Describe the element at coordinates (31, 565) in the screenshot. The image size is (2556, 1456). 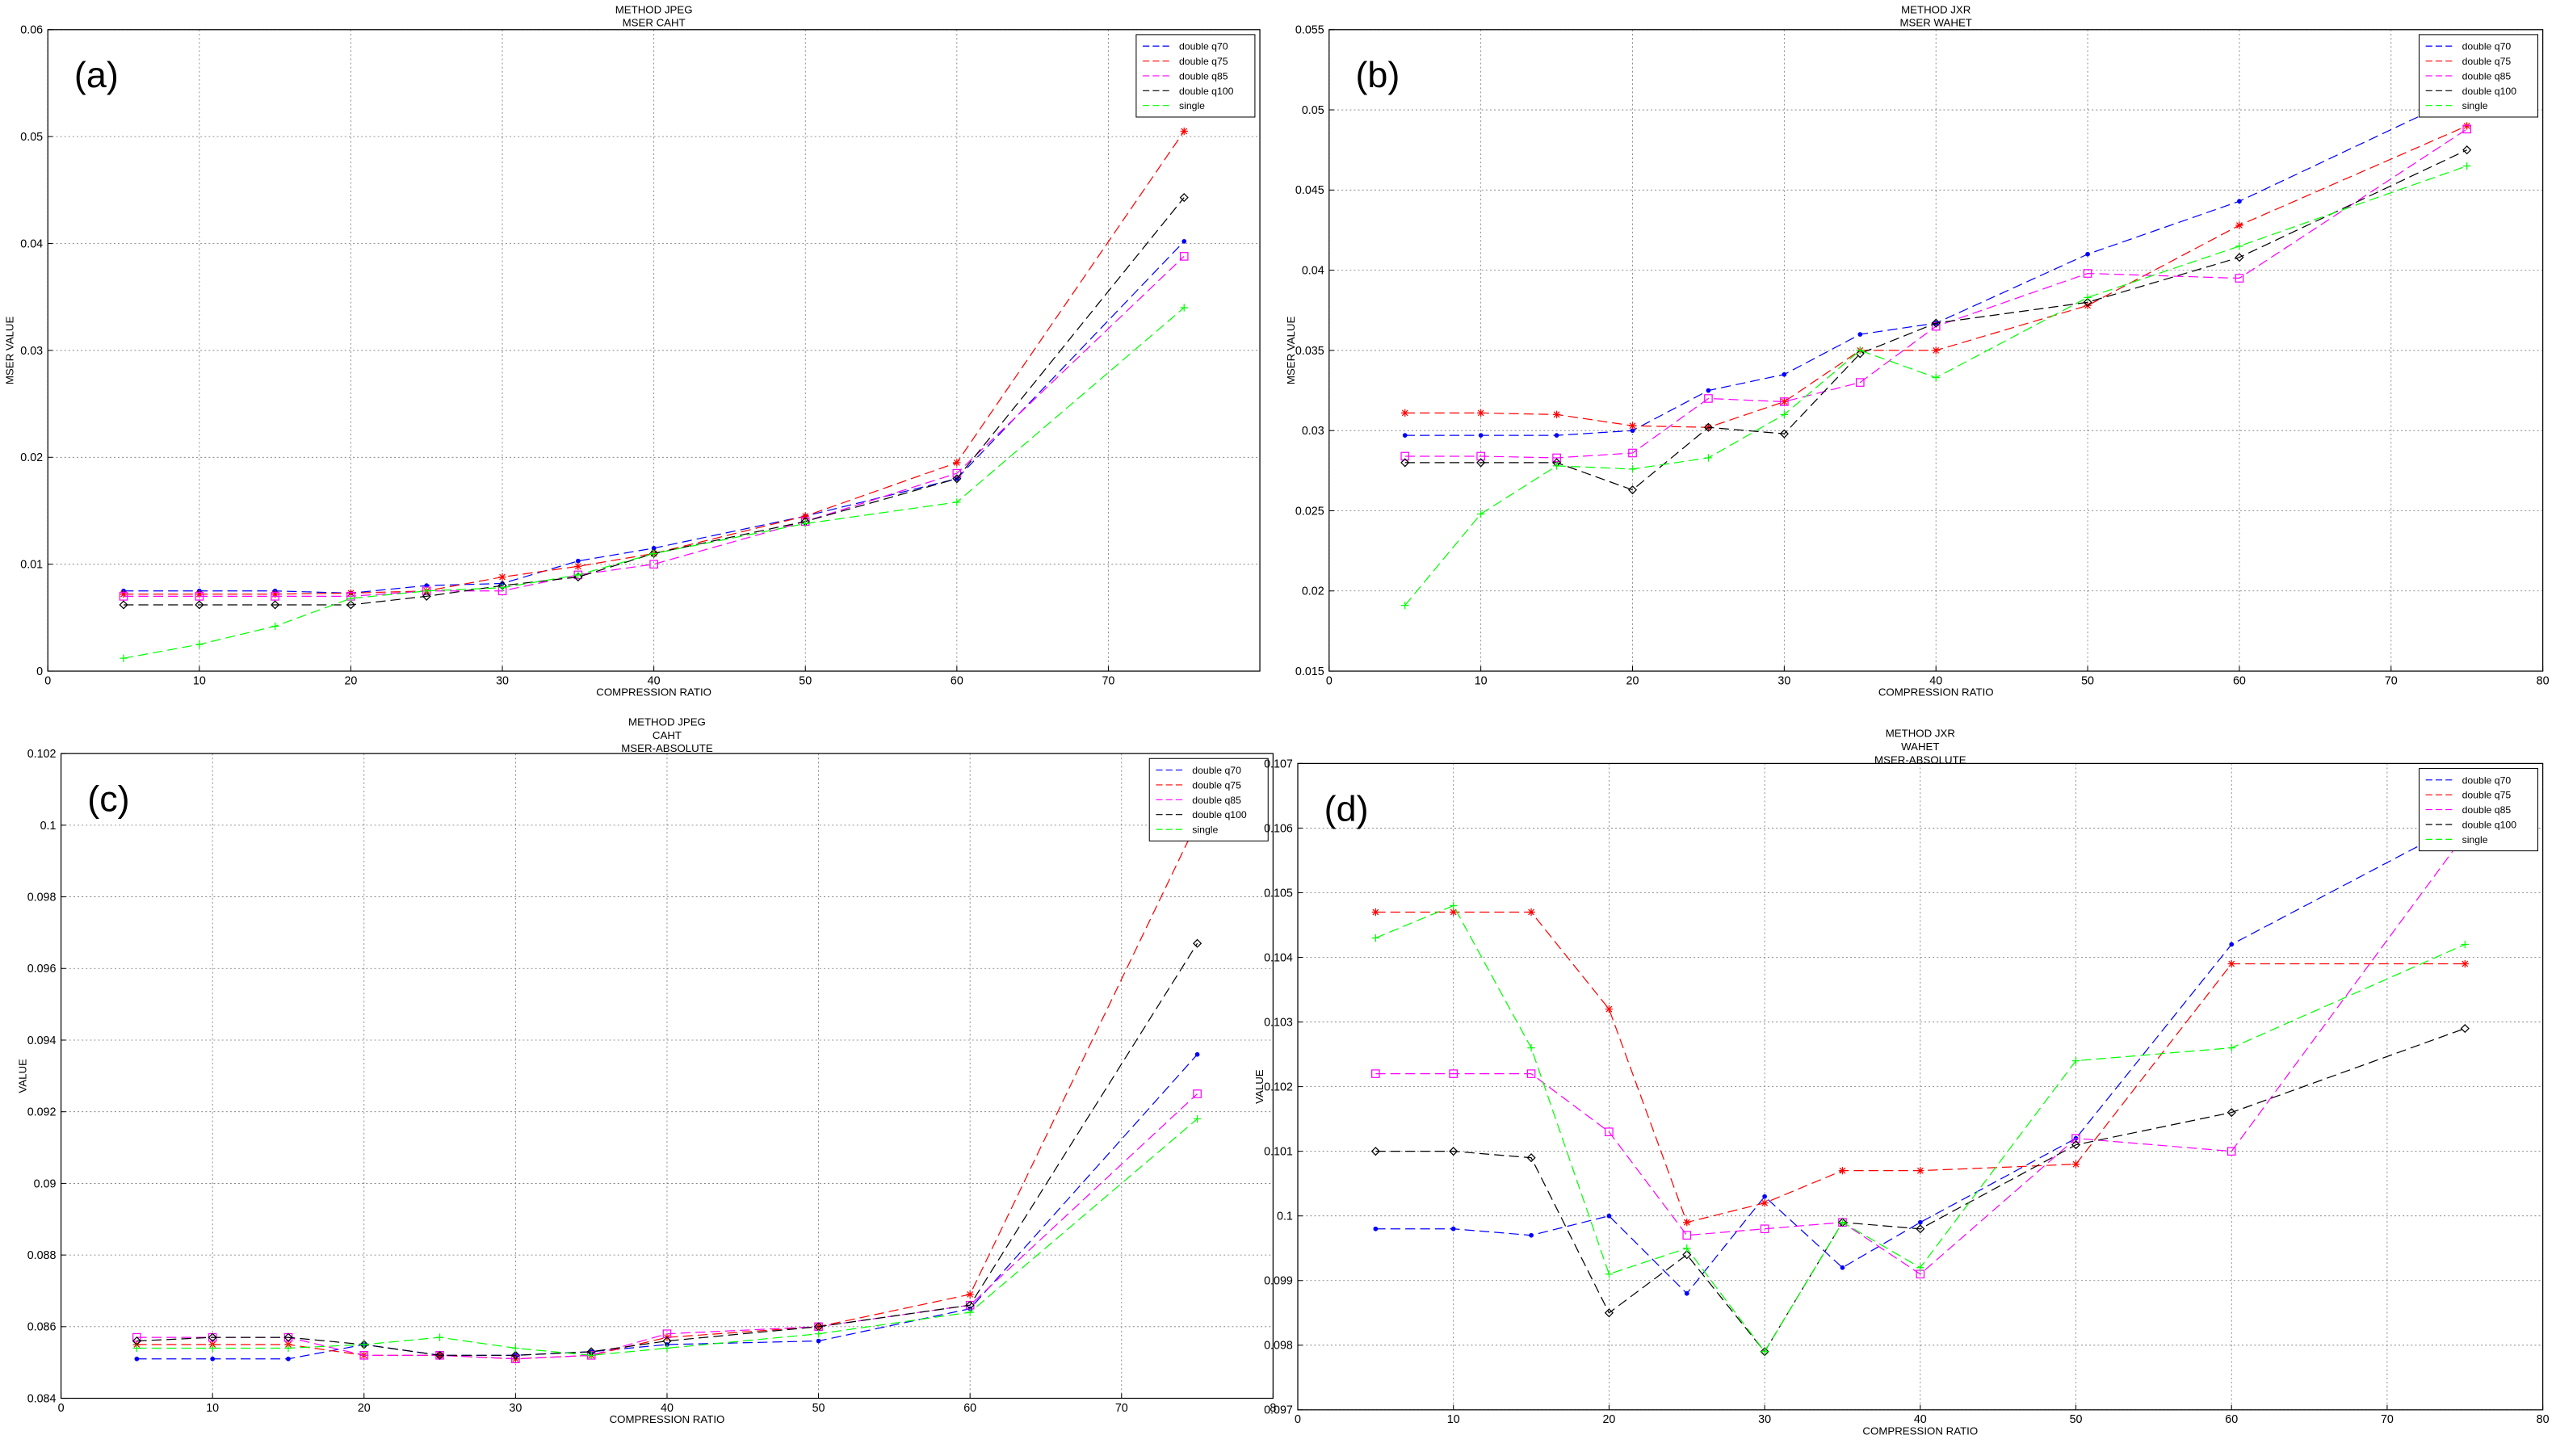
I see `y-tick-label: 0.01` at that location.